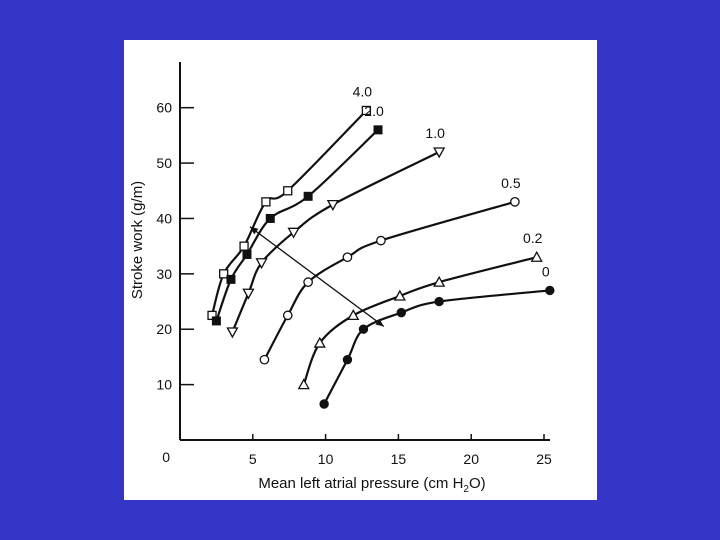 The image size is (720, 540). What do you see at coordinates (477, 483) in the screenshot?
I see `x-axis-title-end: O)` at bounding box center [477, 483].